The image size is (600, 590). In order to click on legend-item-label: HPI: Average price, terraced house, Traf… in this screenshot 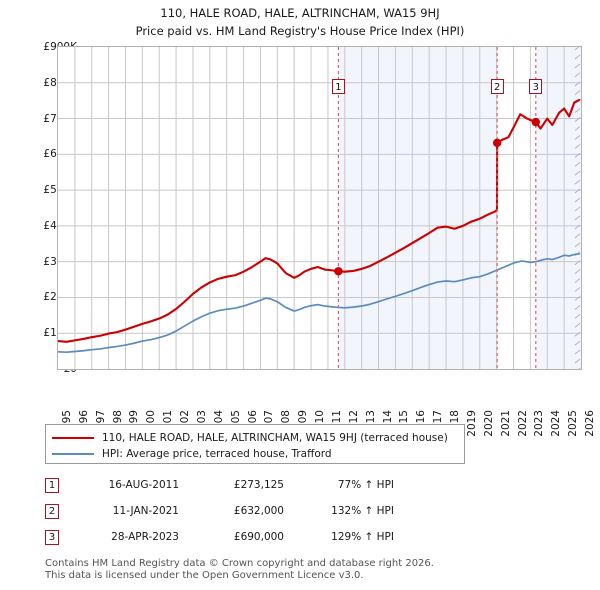, I will do `click(217, 453)`.